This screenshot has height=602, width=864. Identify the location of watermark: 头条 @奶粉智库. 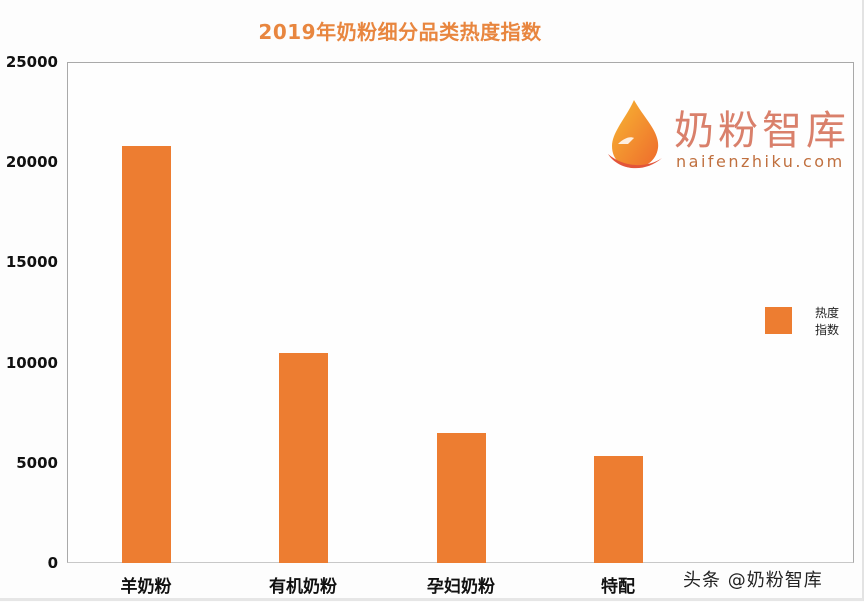
(753, 580).